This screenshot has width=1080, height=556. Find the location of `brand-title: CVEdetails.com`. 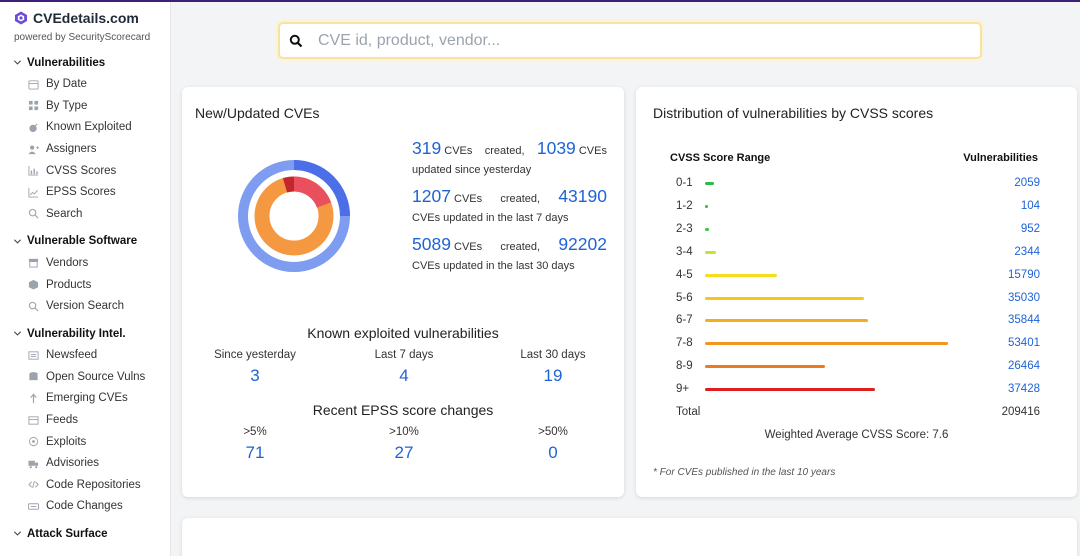

brand-title: CVEdetails.com is located at coordinates (86, 18).